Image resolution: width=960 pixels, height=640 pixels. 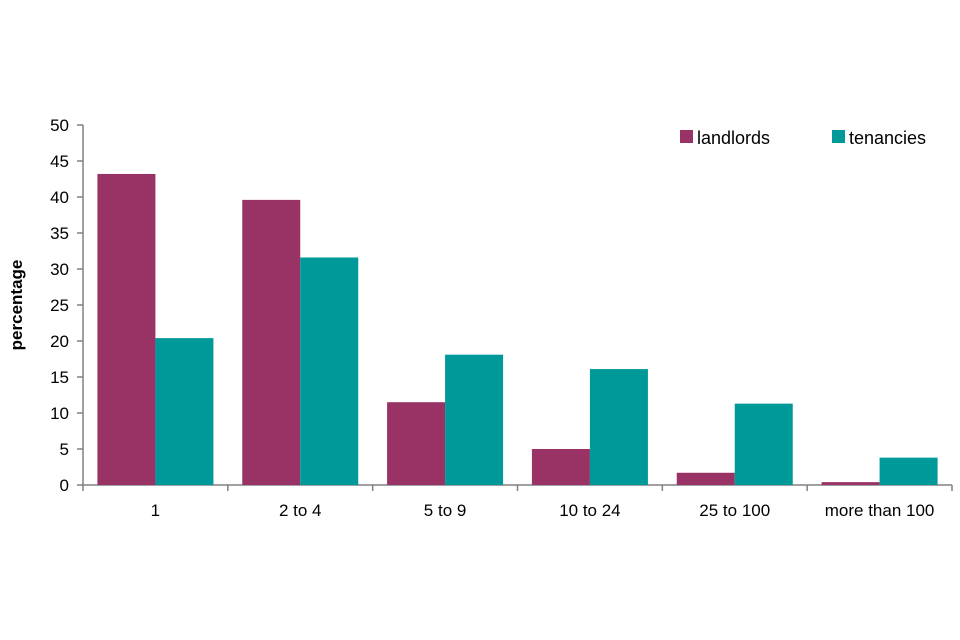 I want to click on legend-label-landlords: landlords, so click(x=733, y=138).